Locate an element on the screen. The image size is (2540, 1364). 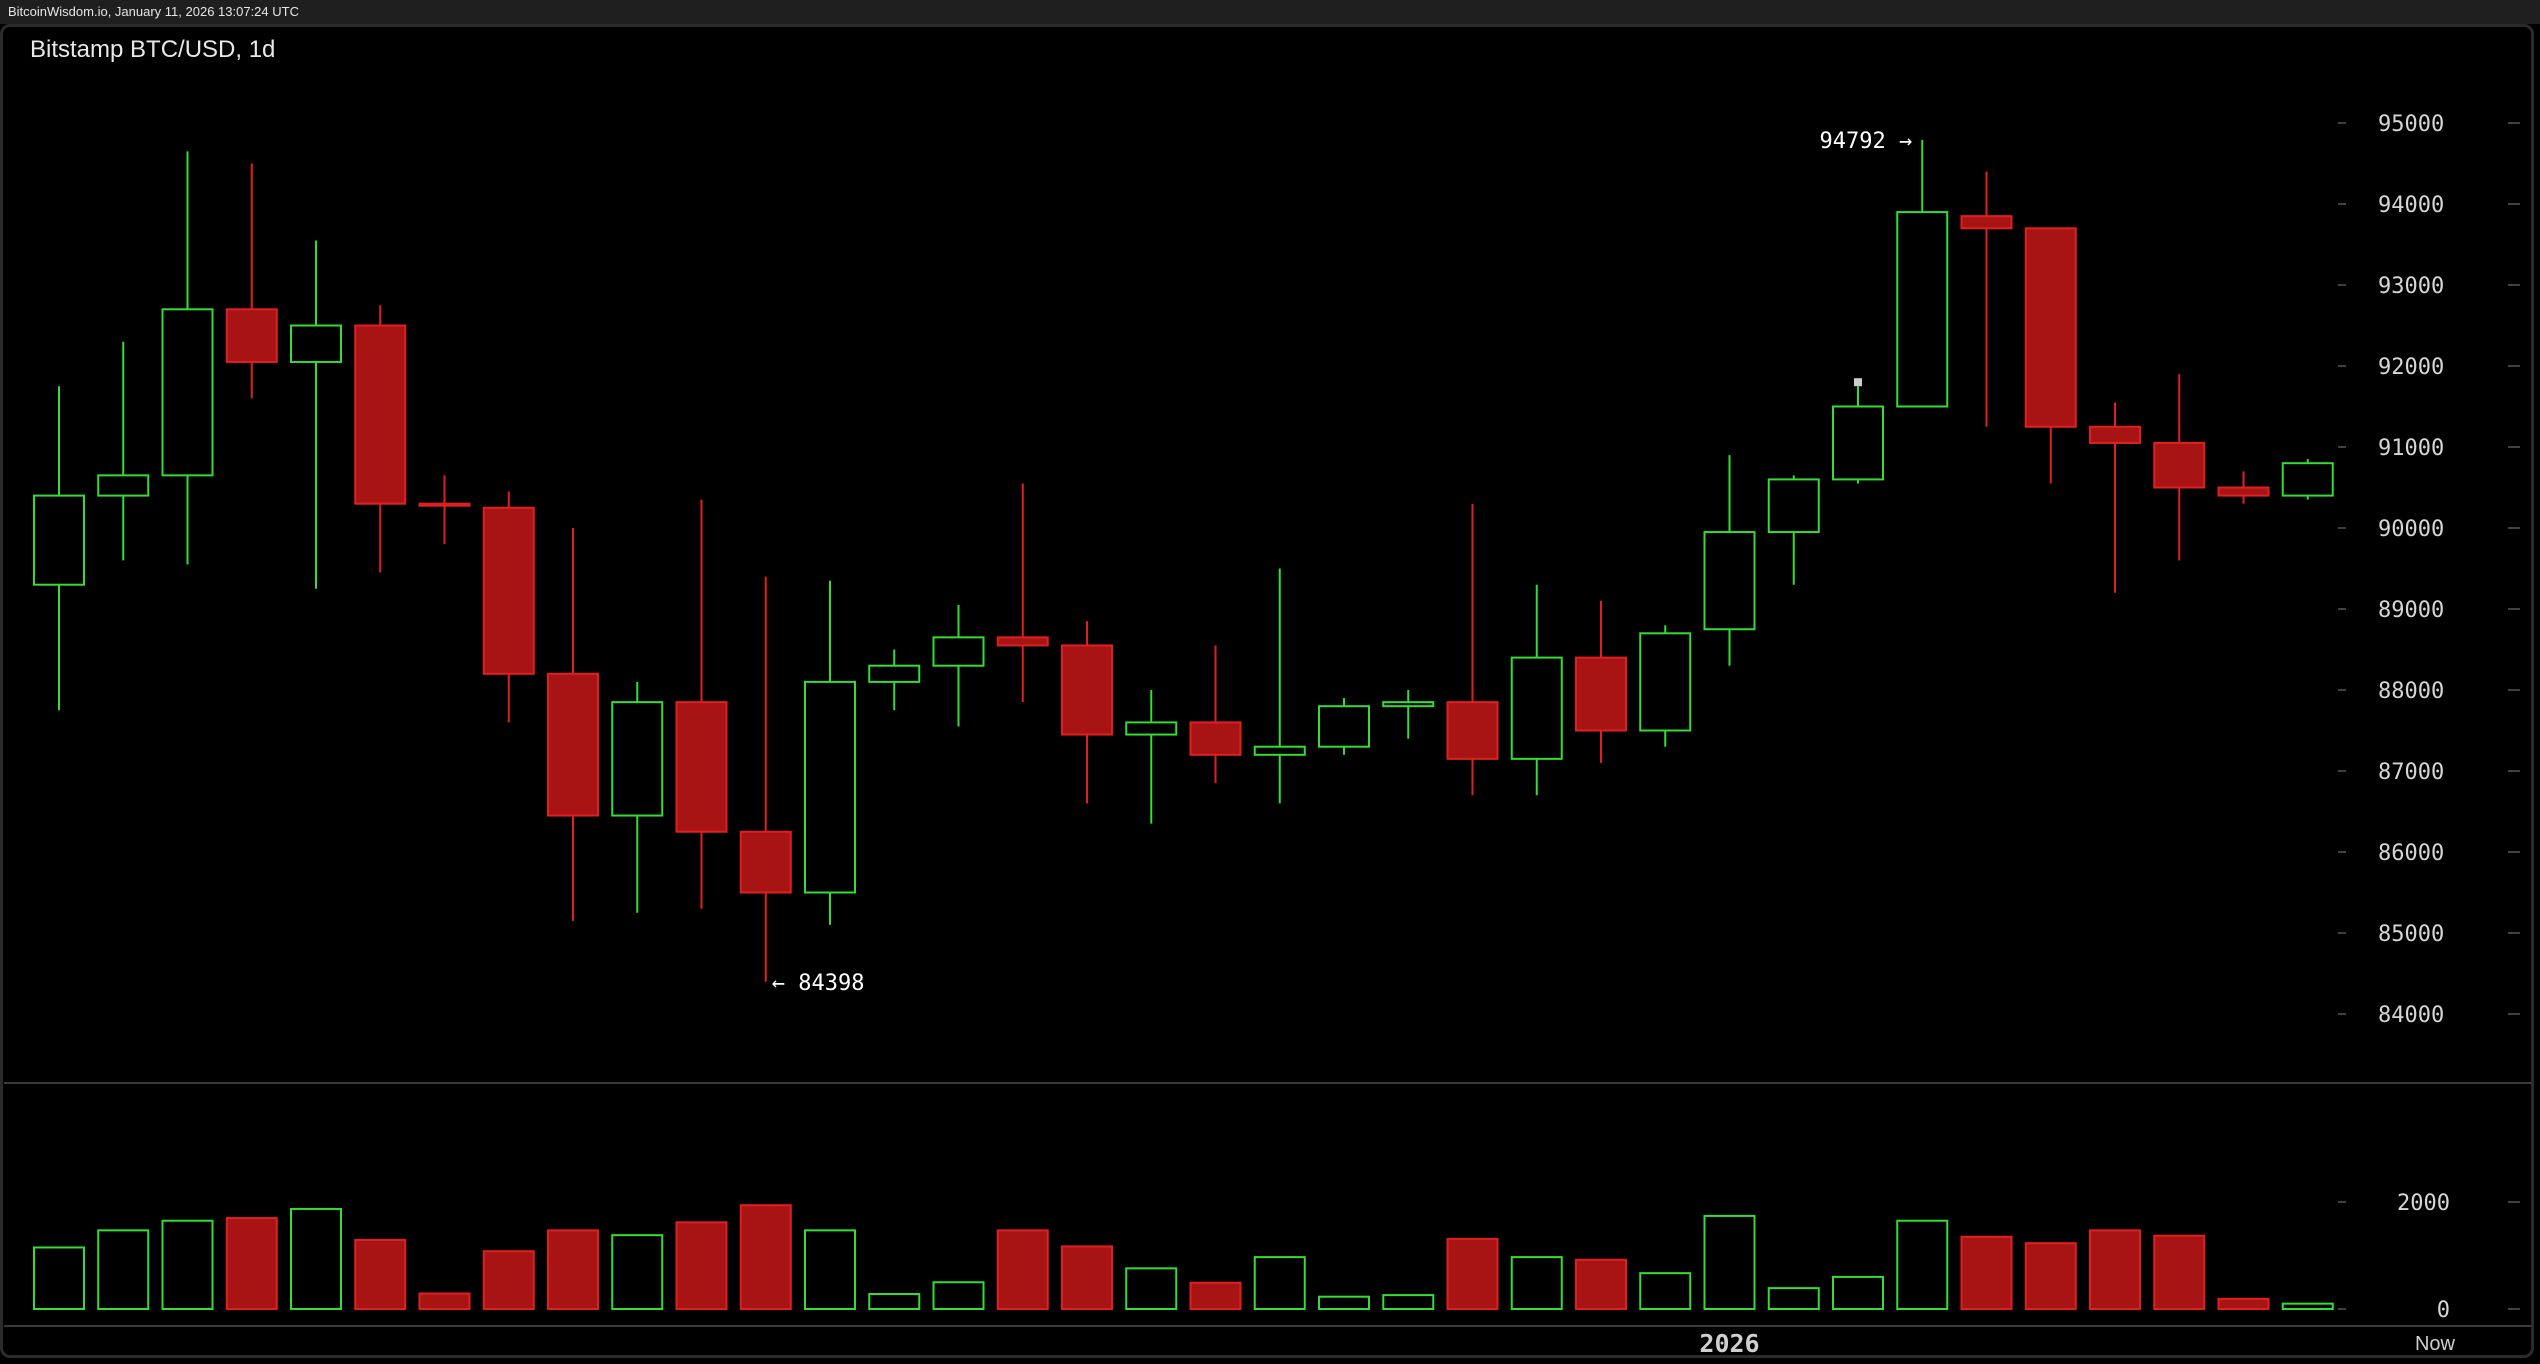
price-tick-label: 85000 is located at coordinates (2411, 934).